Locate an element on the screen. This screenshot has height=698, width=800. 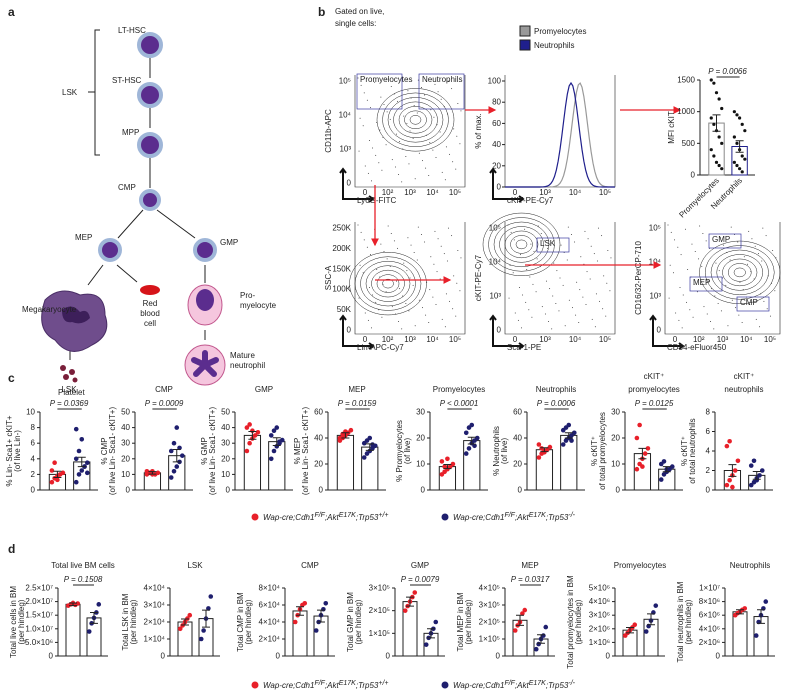
y-axis-label: Total LSK in BM is located at coordinates (125, 621).